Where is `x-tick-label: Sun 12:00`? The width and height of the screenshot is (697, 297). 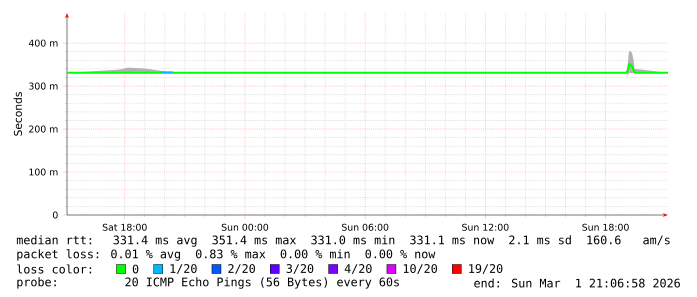 x-tick-label: Sun 12:00 is located at coordinates (485, 227).